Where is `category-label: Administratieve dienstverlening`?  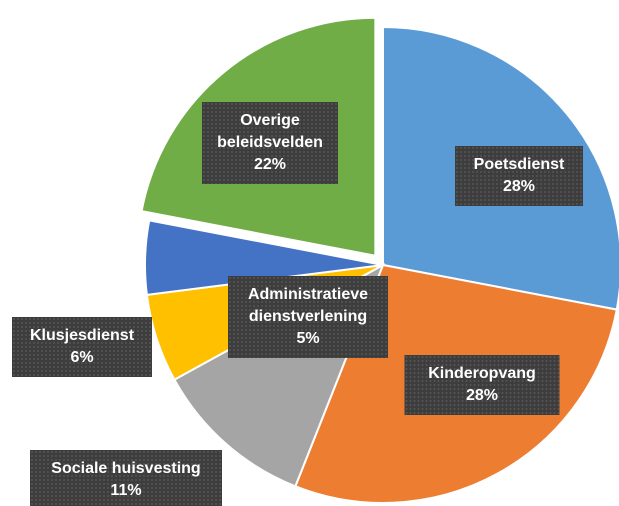 category-label: Administratieve dienstverlening is located at coordinates (308, 305).